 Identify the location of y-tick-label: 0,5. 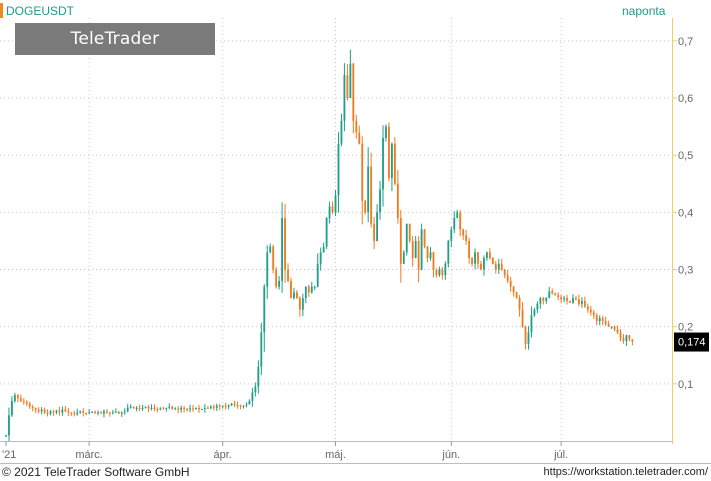
(685, 156).